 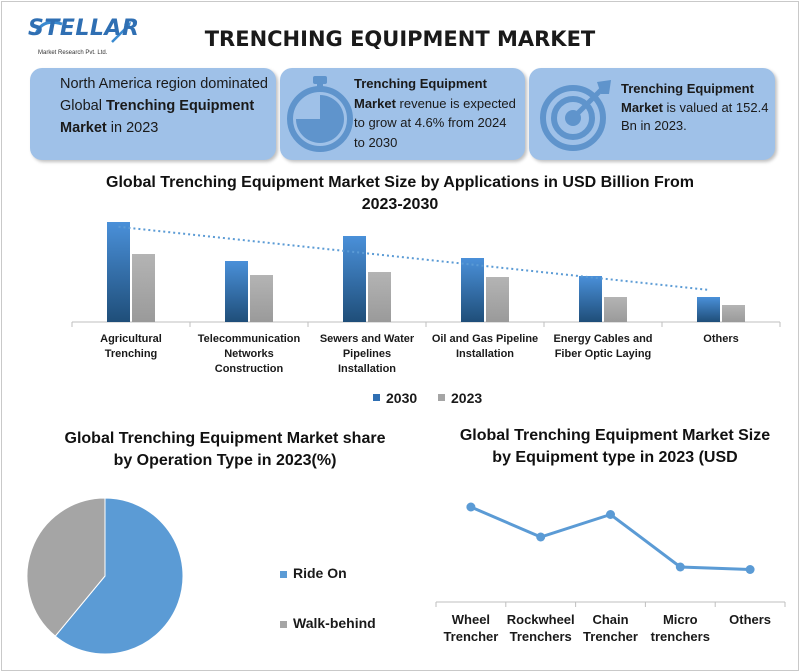 I want to click on logo-subtitle: Market Research Pvt. Ltd., so click(x=73, y=53).